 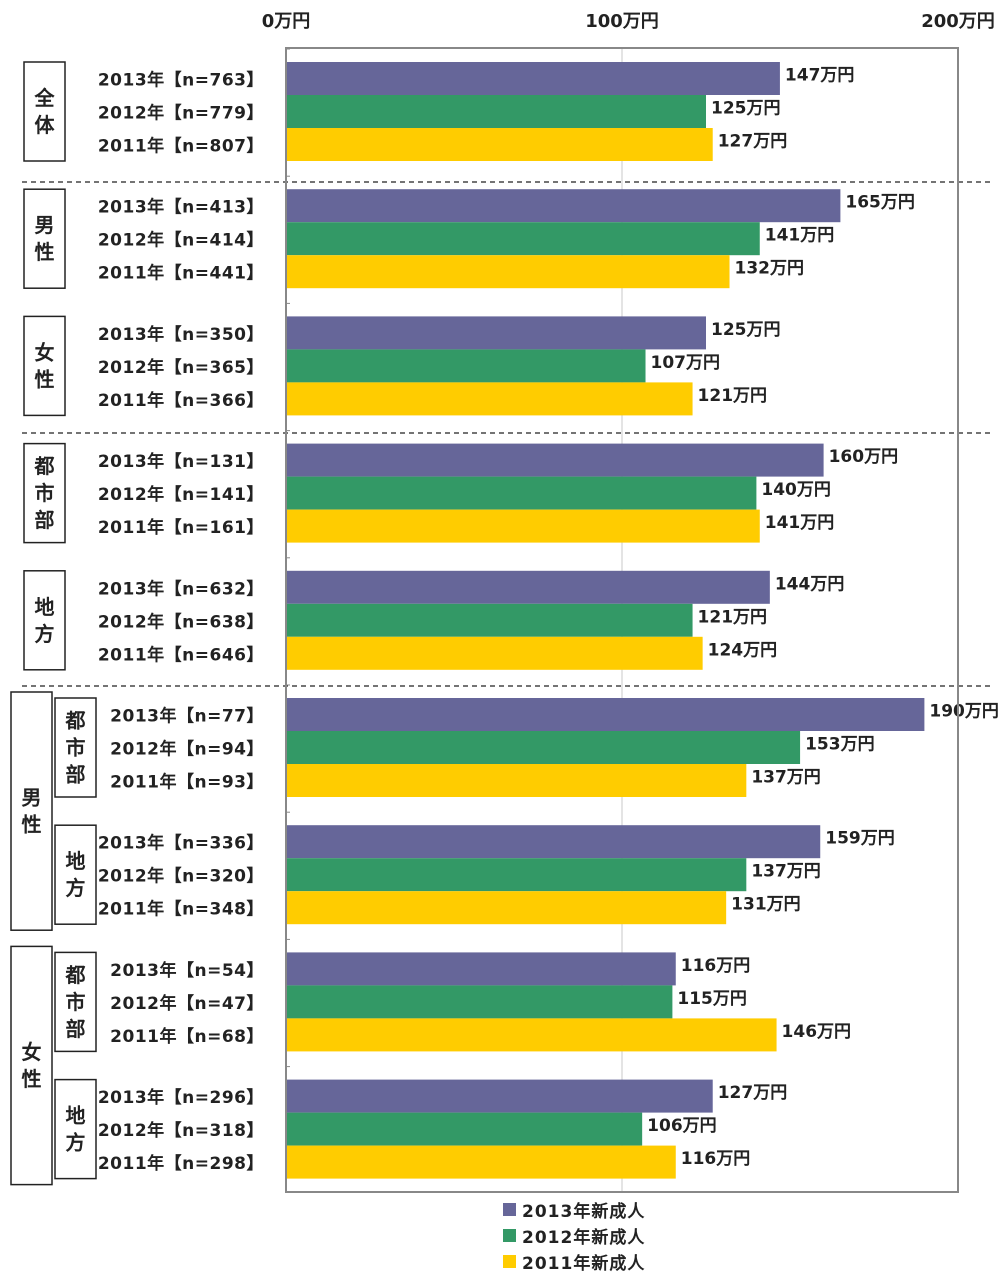 I want to click on category-label-7-2013: 2013年【n=54】, so click(x=187, y=970).